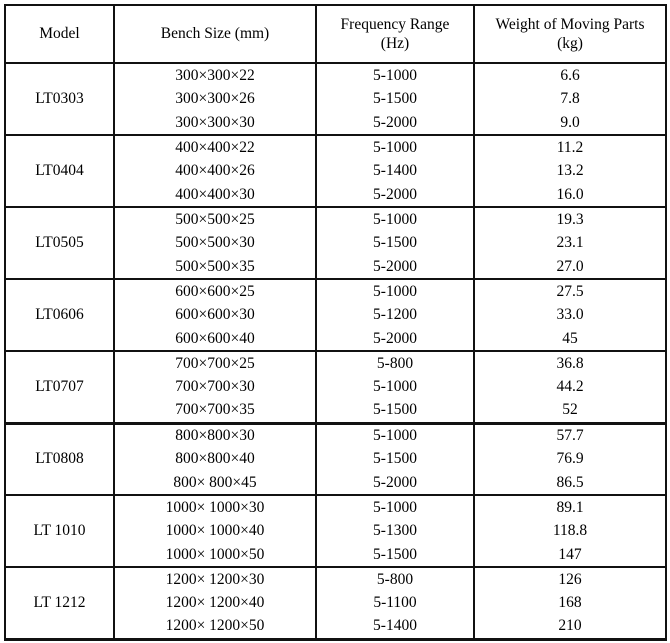  I want to click on weight-cell: 168, so click(570, 603).